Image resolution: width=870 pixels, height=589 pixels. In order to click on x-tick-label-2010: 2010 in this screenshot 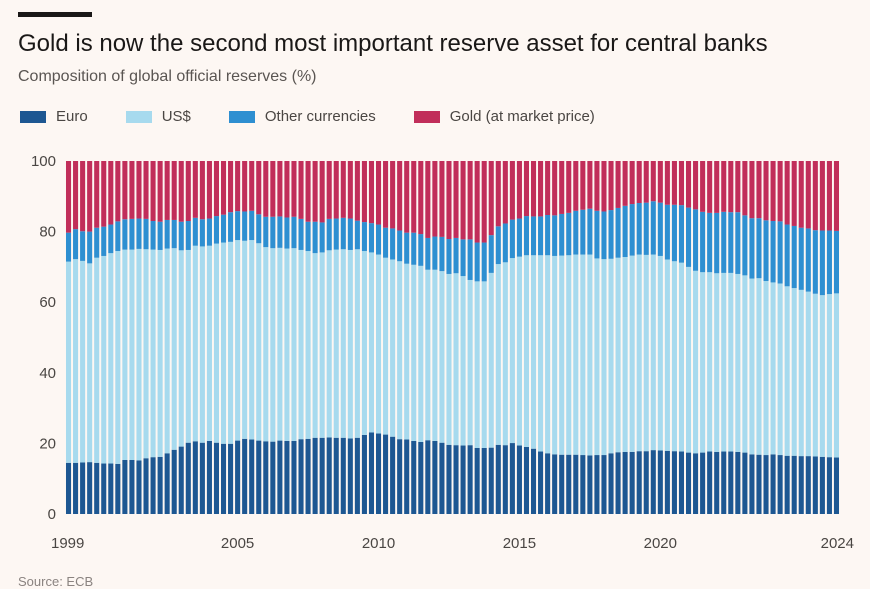, I will do `click(378, 543)`.